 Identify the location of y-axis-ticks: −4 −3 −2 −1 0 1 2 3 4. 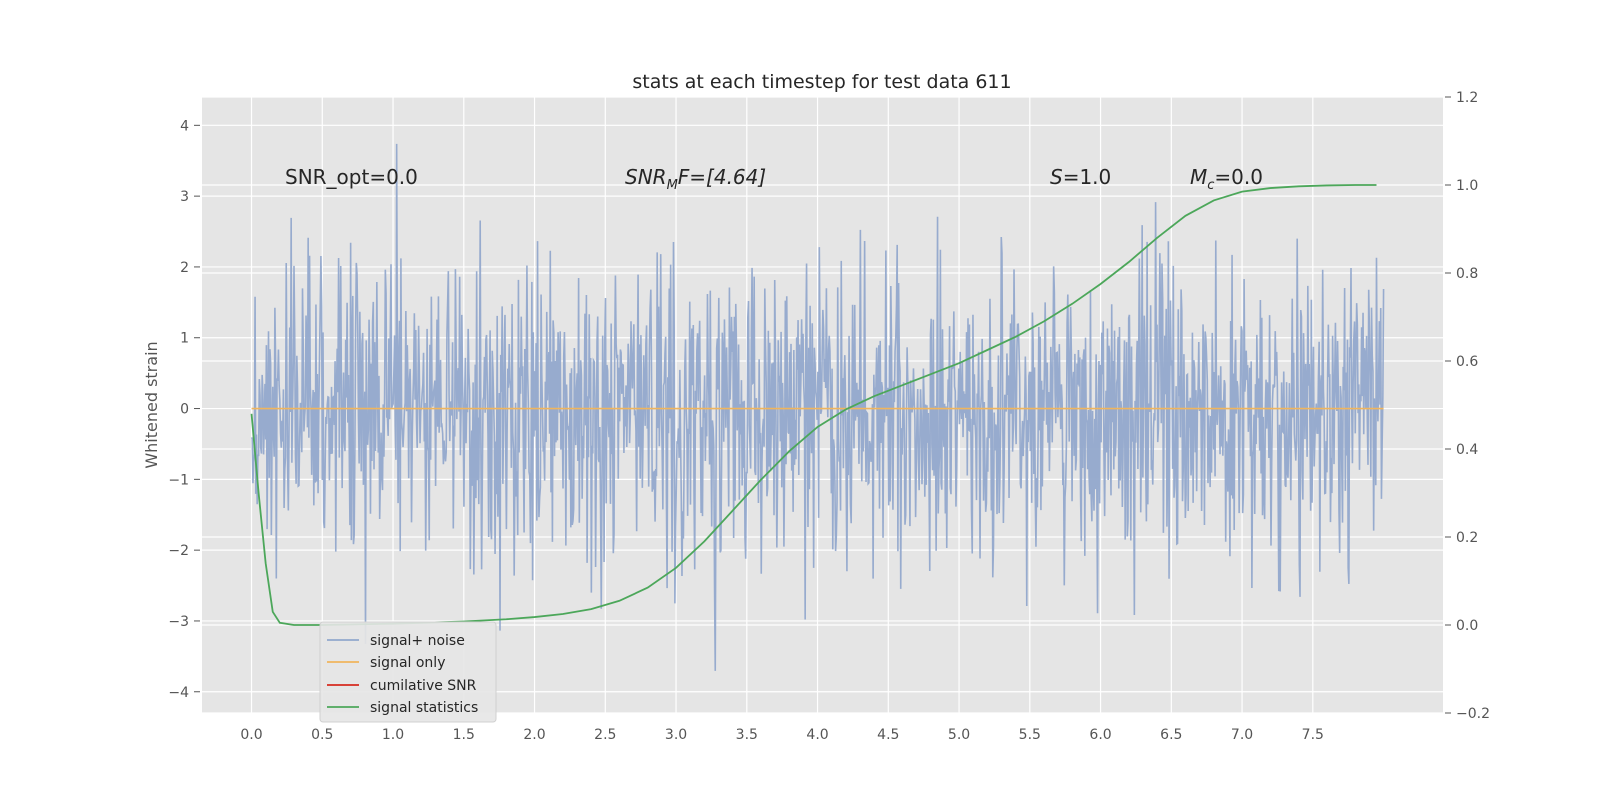
(184, 409).